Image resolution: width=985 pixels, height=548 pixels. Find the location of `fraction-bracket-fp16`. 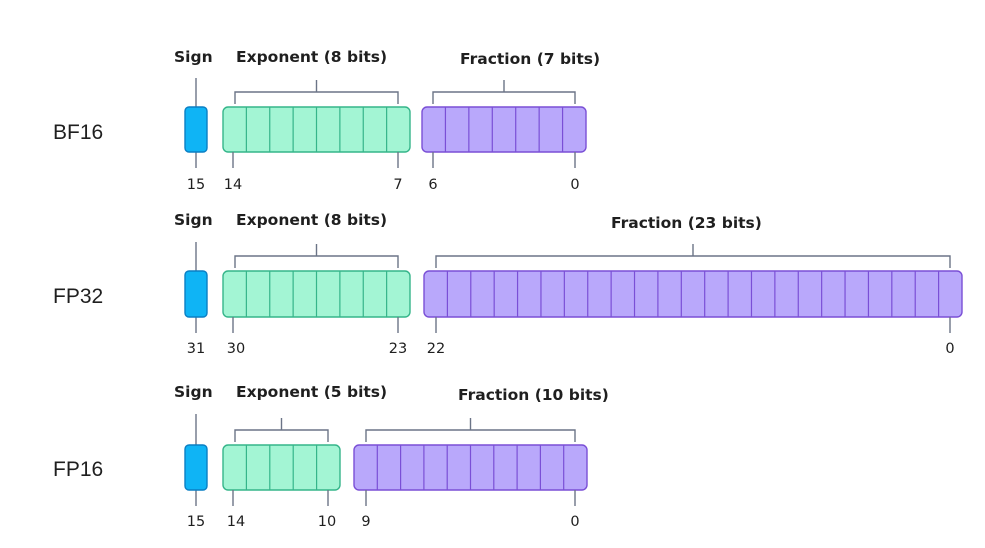

fraction-bracket-fp16 is located at coordinates (470, 430).